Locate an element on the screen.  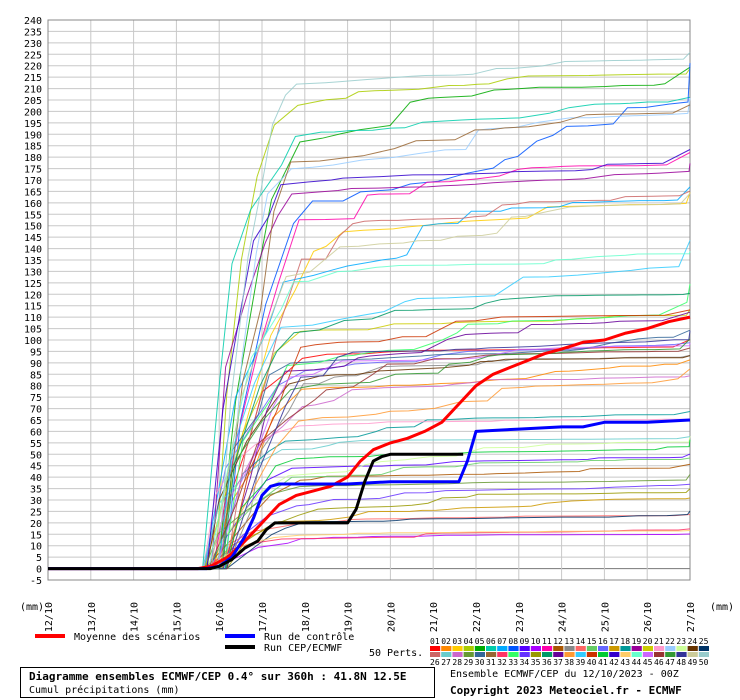
pert-number: 11 is located at coordinates (547, 641).